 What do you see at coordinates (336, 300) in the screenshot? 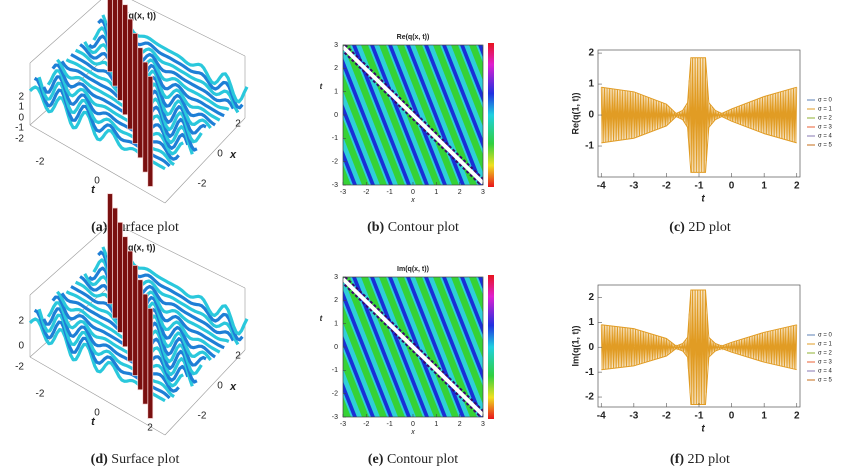
I see `y-tick-label: 2` at bounding box center [336, 300].